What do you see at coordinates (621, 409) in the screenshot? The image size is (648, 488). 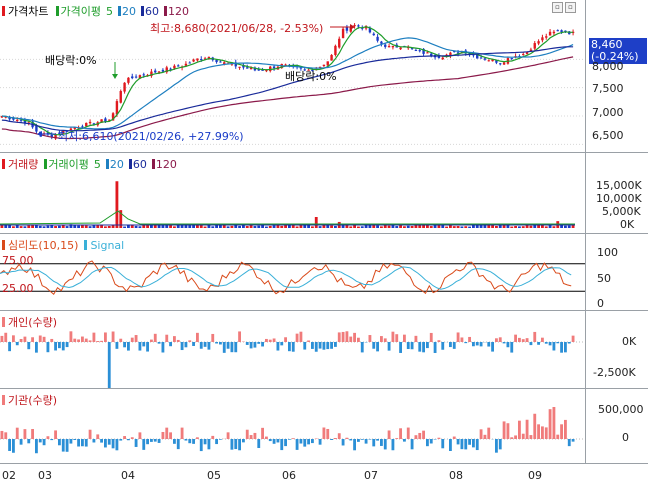 I see `institution-y-tick-1: 500,000` at bounding box center [621, 409].